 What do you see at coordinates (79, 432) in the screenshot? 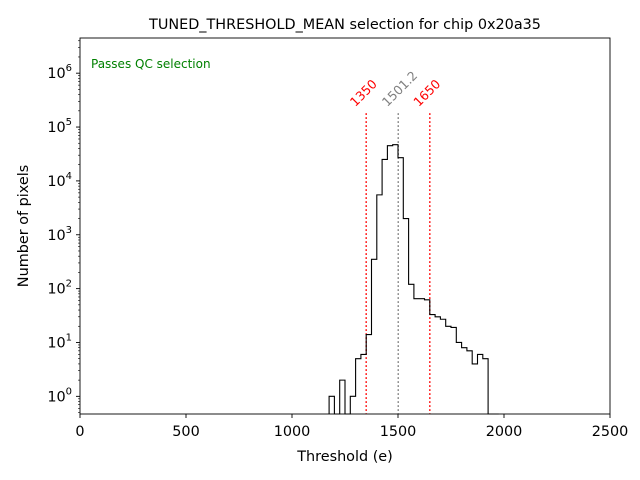
I see `x-tick-label: 0` at bounding box center [79, 432].